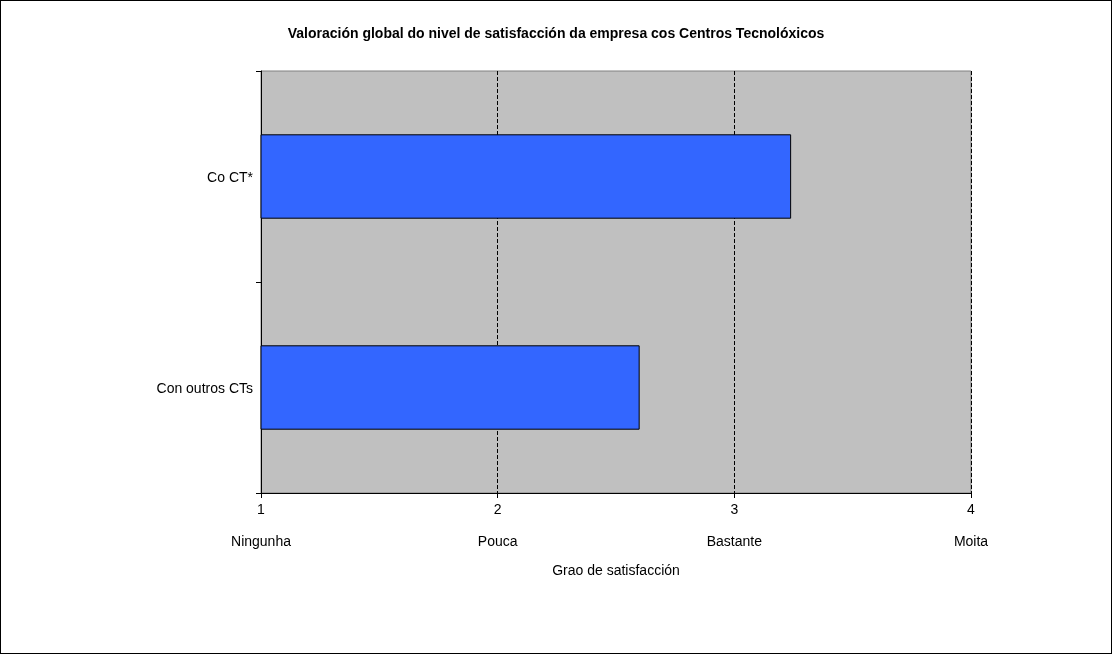 The height and width of the screenshot is (654, 1112). Describe the element at coordinates (204, 387) in the screenshot. I see `y-tick-label: Con outros CTs` at that location.